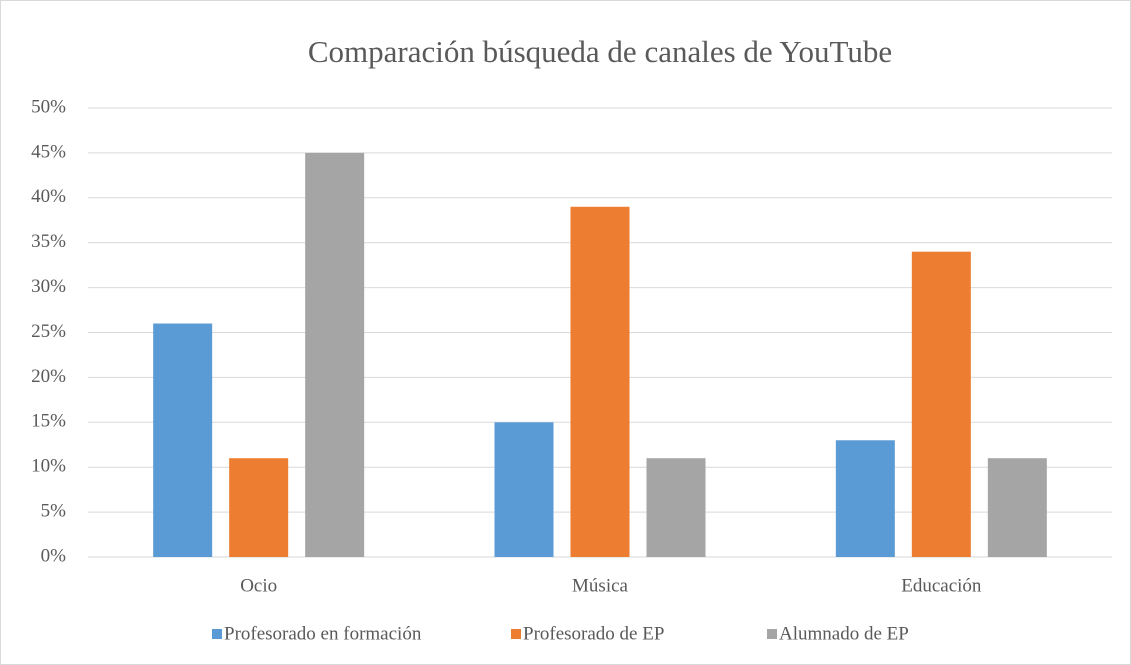 The width and height of the screenshot is (1131, 665). Describe the element at coordinates (48, 241) in the screenshot. I see `y-tick-label: 35%` at that location.